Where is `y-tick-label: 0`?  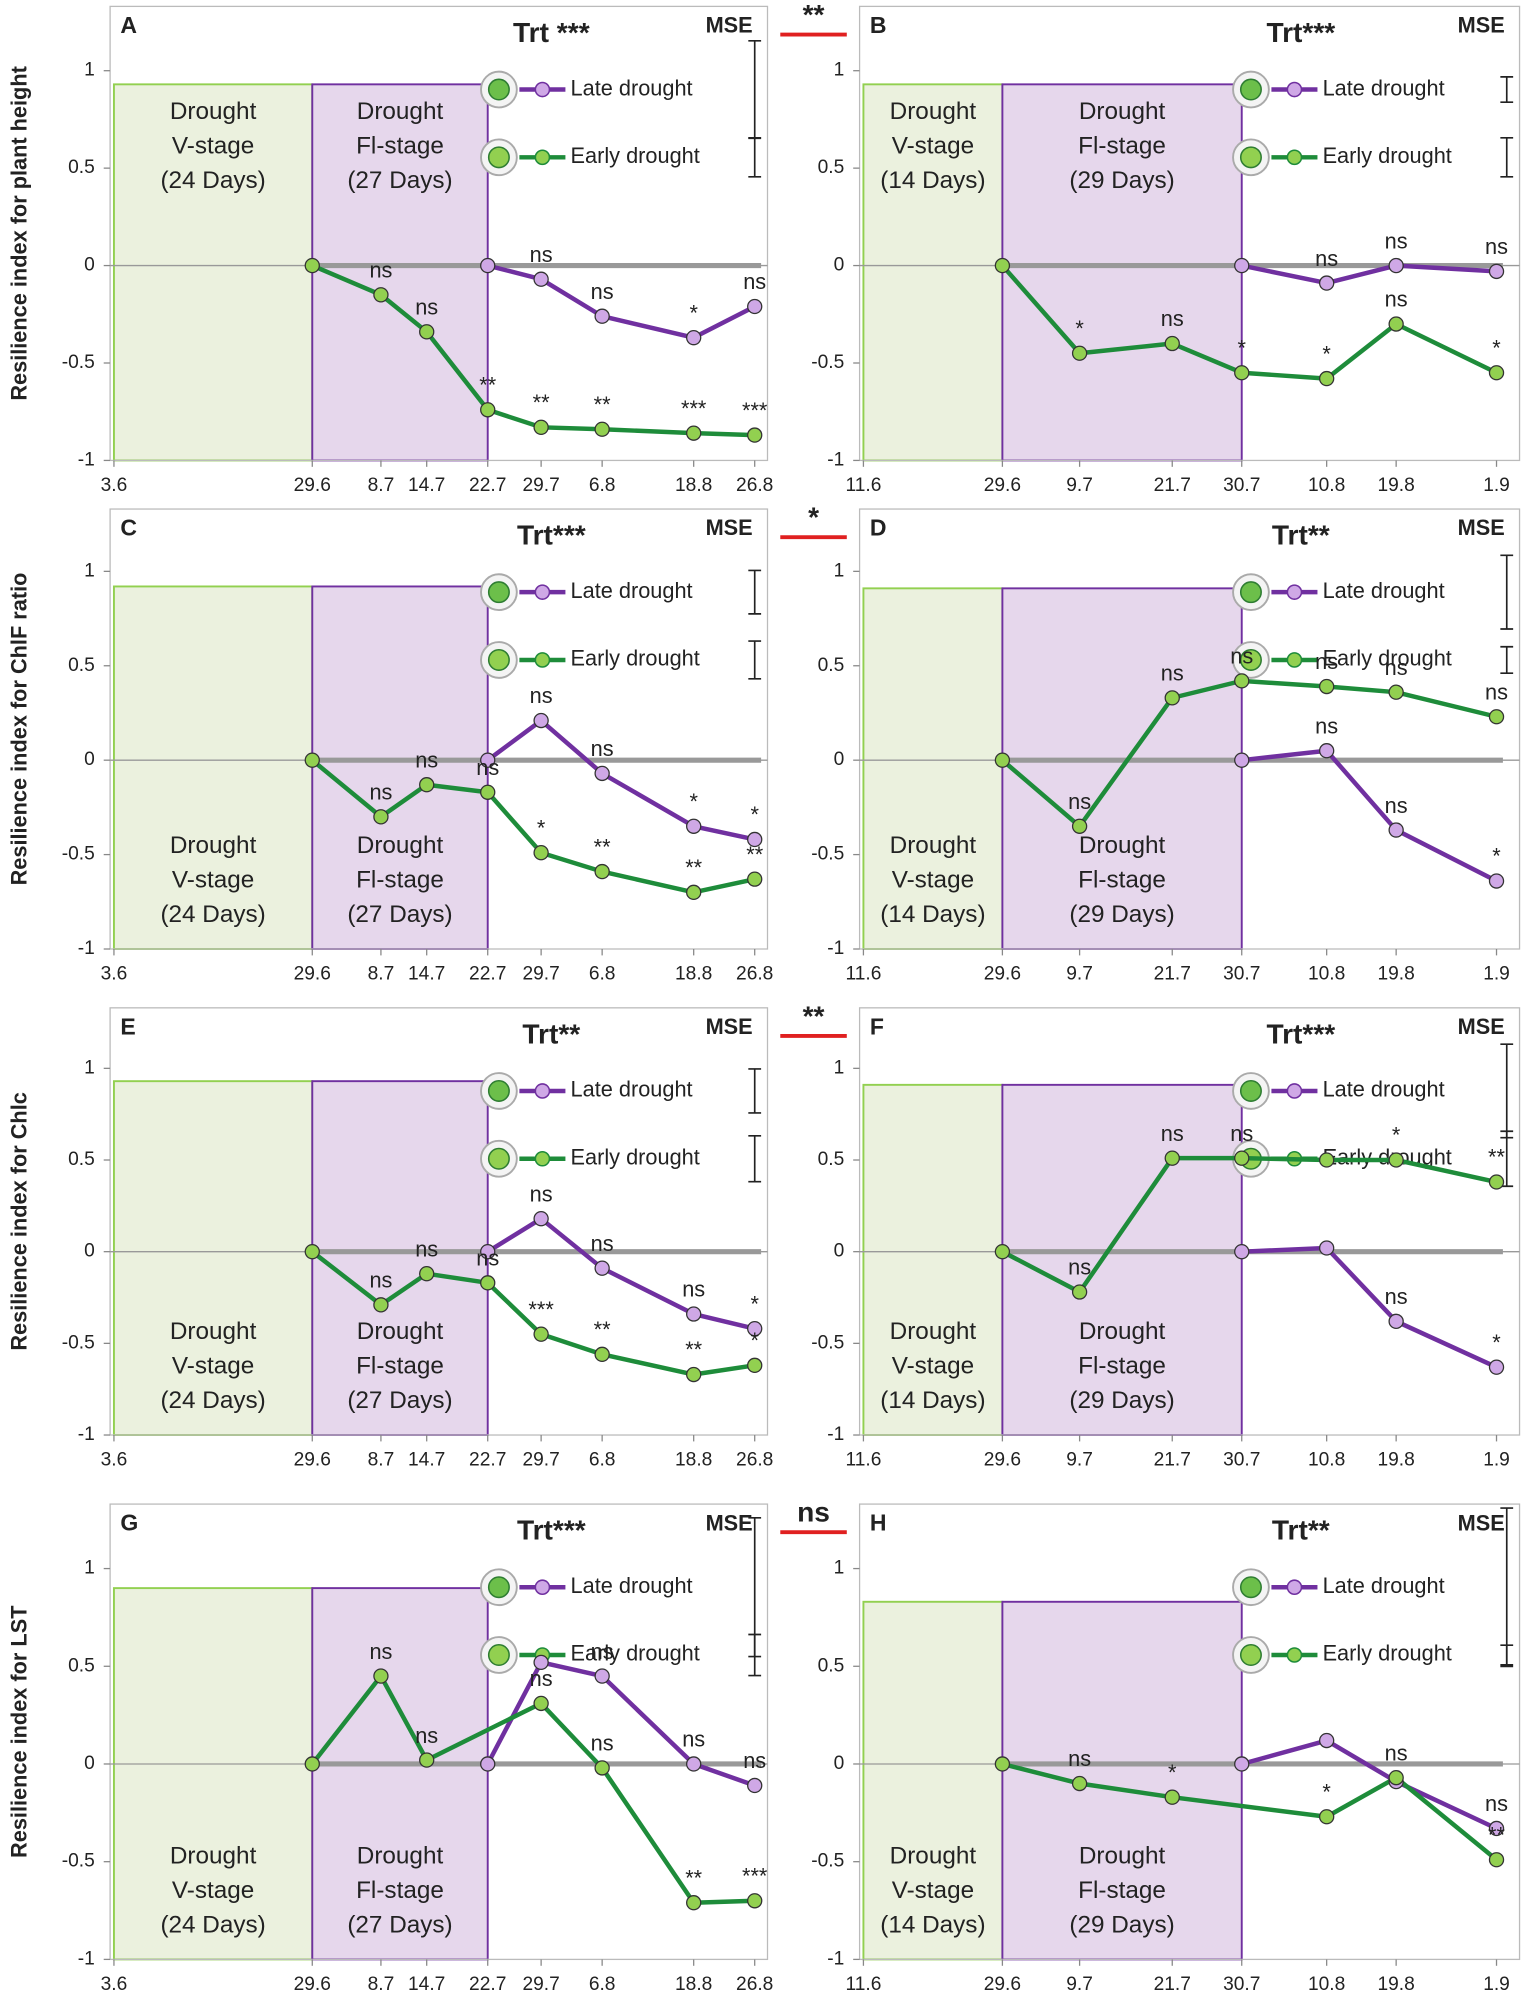 y-tick-label: 0 is located at coordinates (89, 1251).